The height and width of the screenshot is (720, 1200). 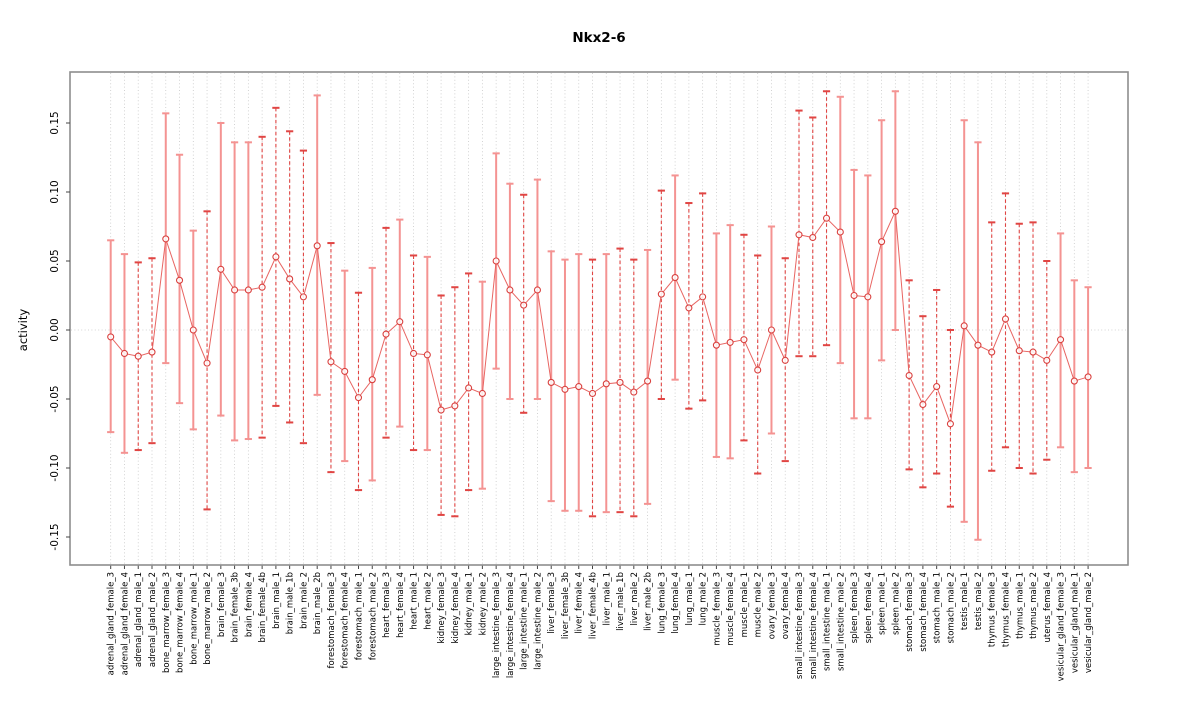 I want to click on x-tick-label: testis_male_2, so click(x=979, y=601).